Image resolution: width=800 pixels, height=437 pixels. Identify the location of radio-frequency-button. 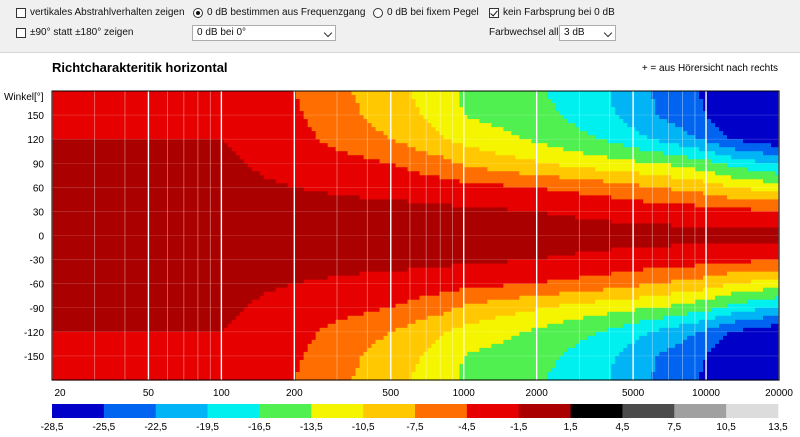
(198, 12).